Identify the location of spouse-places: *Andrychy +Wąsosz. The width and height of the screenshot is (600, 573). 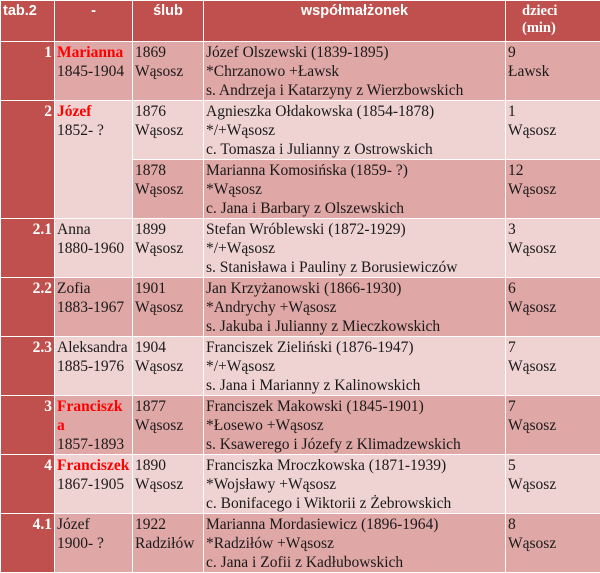
(354, 307).